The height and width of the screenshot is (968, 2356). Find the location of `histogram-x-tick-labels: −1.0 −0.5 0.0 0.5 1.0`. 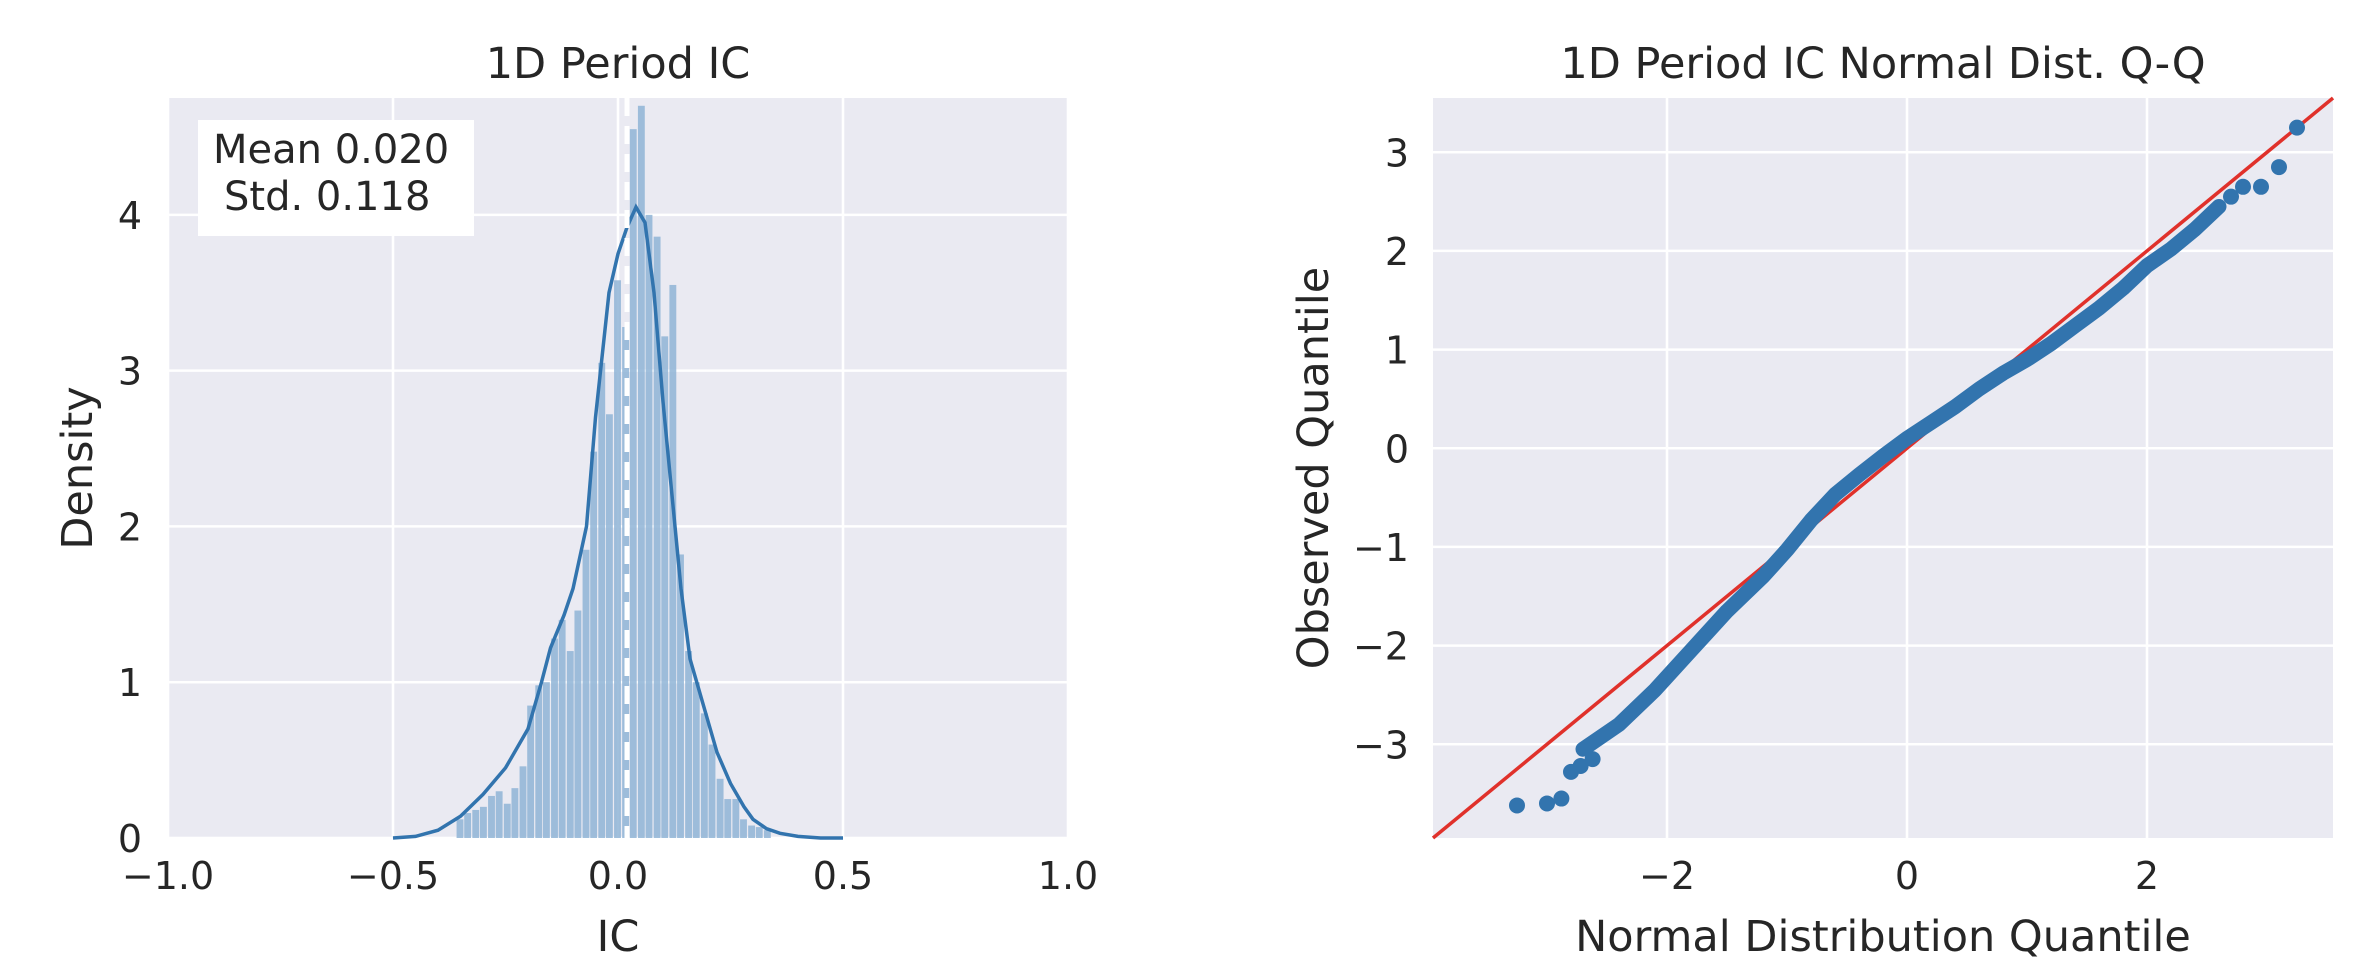

histogram-x-tick-labels: −1.0 −0.5 0.0 0.5 1.0 is located at coordinates (610, 876).